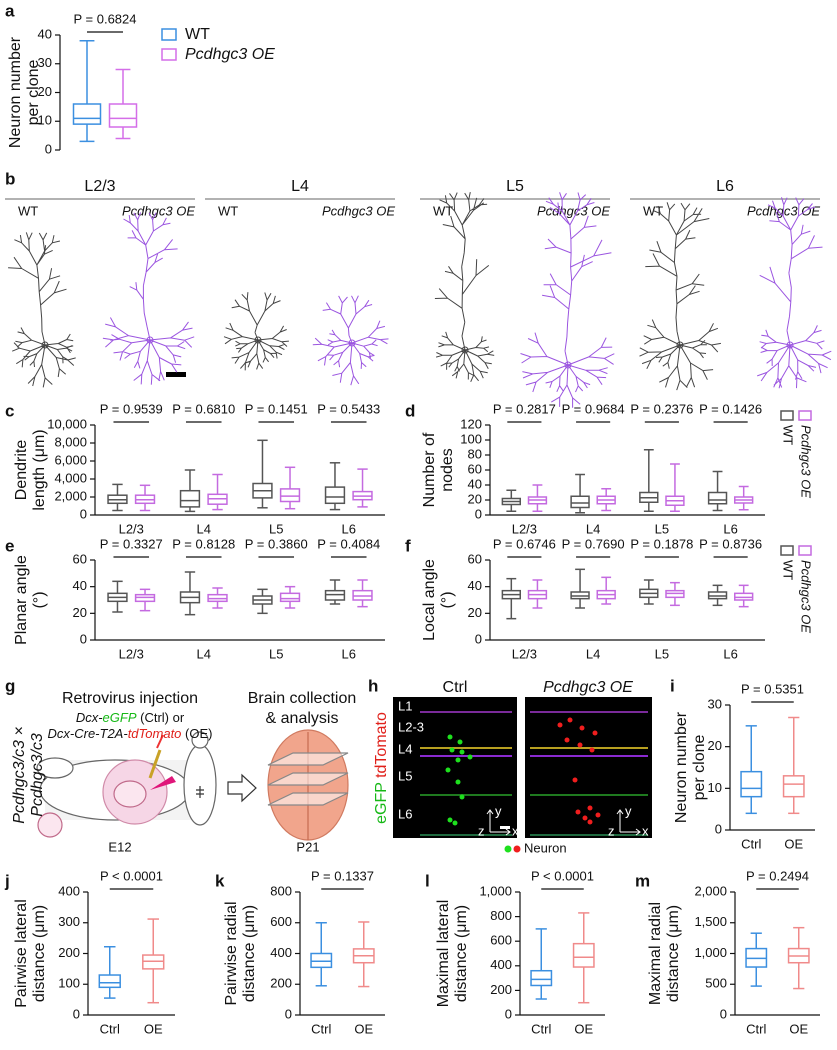 This screenshot has width=837, height=1050. Describe the element at coordinates (730, 653) in the screenshot. I see `x-tick-label: L6` at that location.